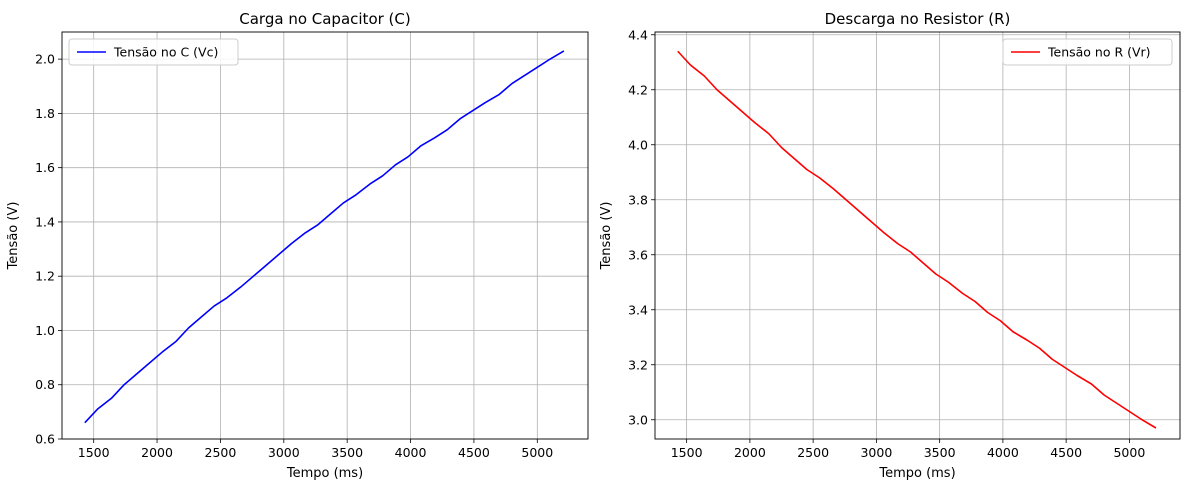 The image size is (1189, 490). I want to click on chart-1-legend-box, so click(153, 52).